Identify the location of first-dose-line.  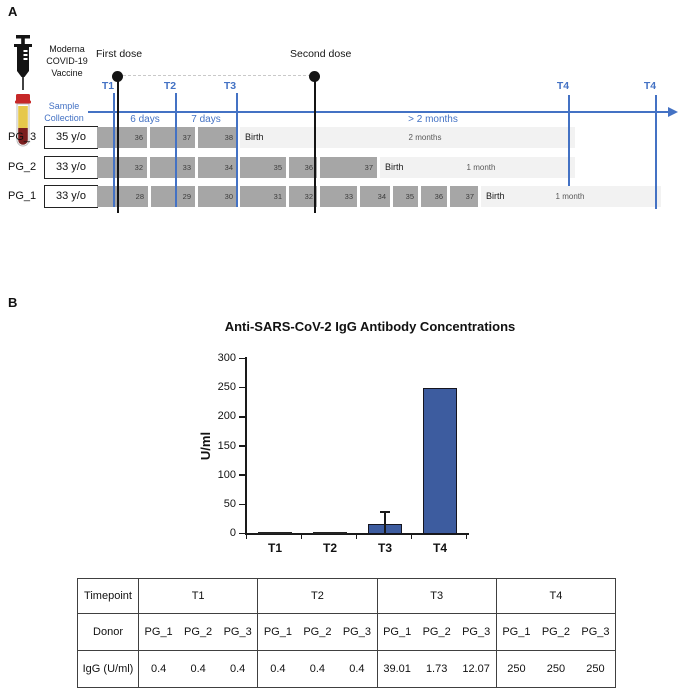
(117, 145).